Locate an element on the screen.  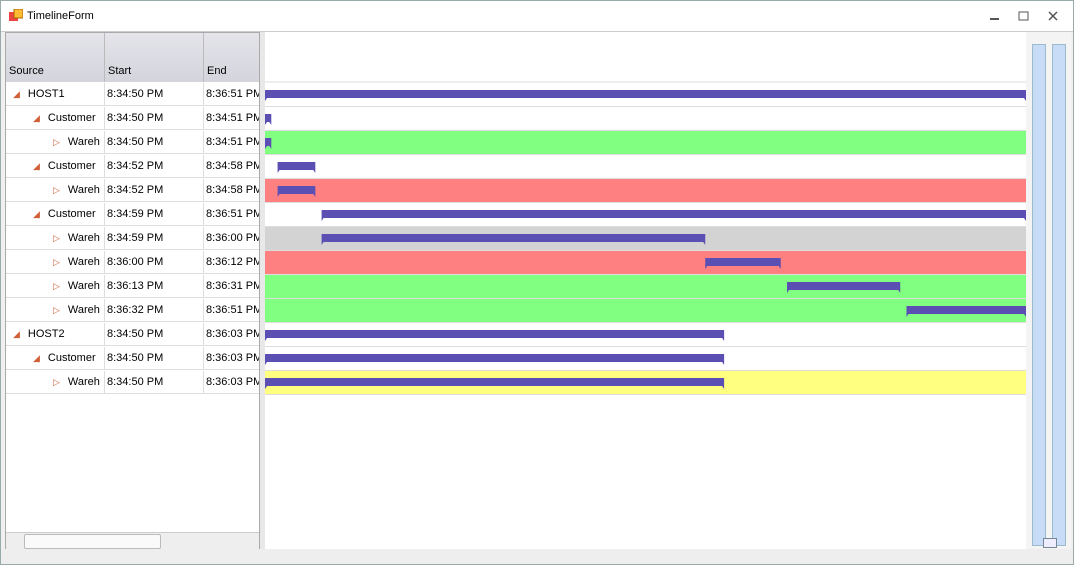
column-header: Source is located at coordinates (55, 57).